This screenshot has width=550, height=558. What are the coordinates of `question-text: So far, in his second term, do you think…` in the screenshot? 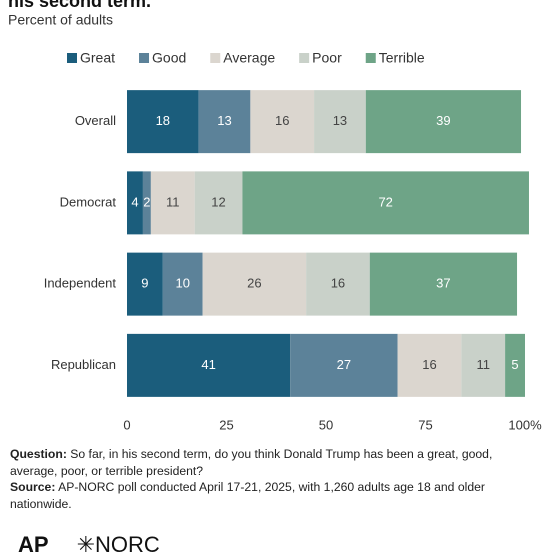 It's located at (251, 462).